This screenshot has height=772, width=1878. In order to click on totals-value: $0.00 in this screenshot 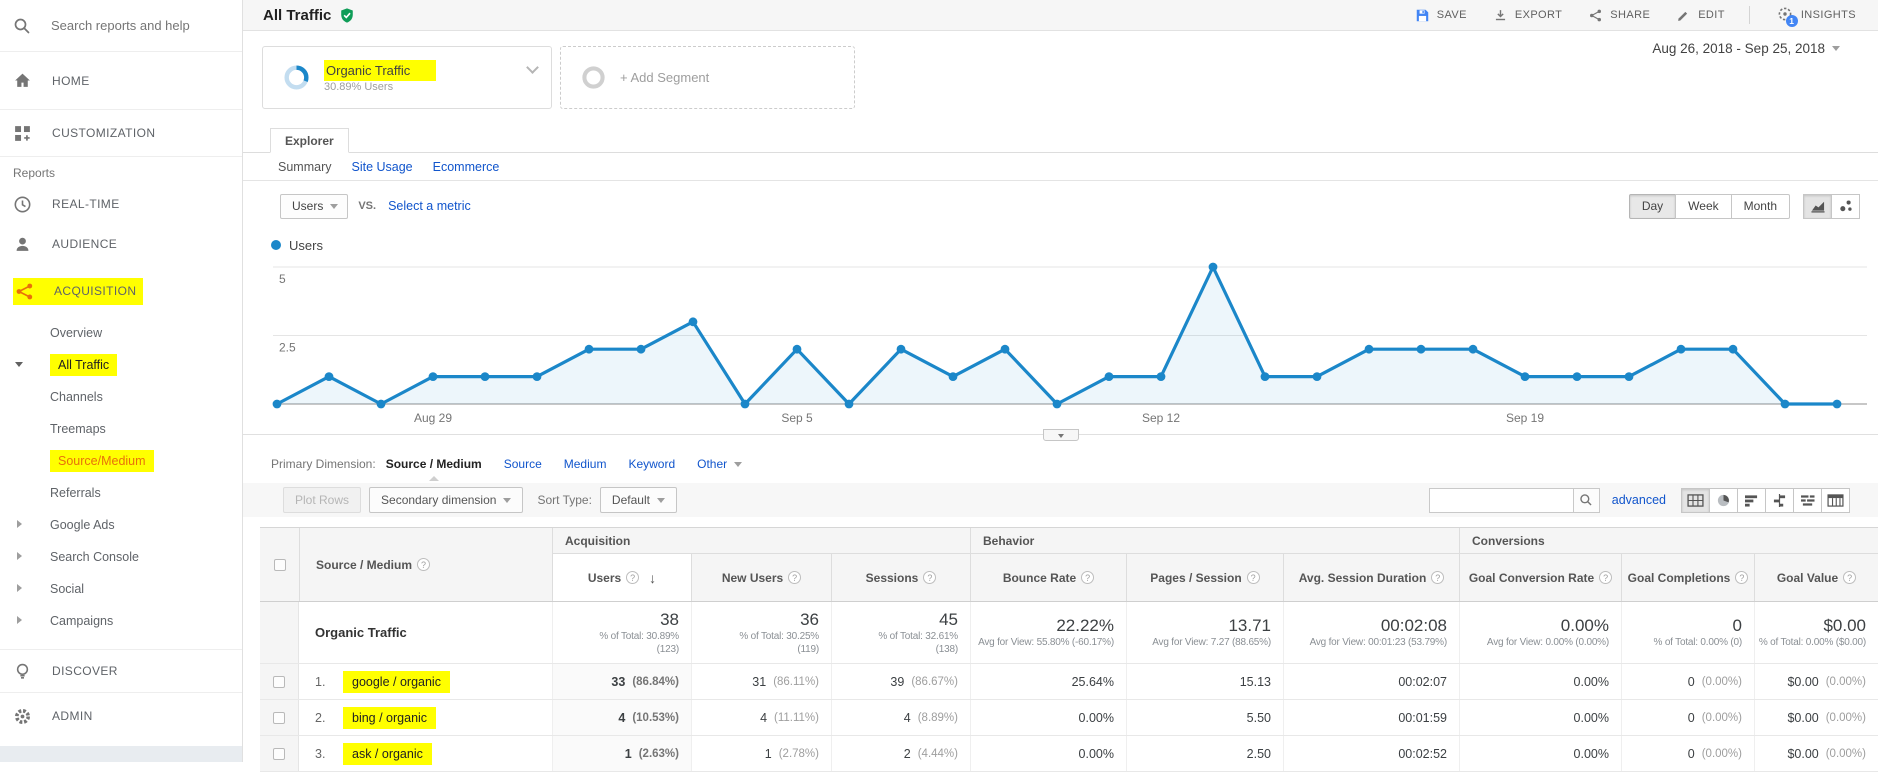, I will do `click(1844, 625)`.